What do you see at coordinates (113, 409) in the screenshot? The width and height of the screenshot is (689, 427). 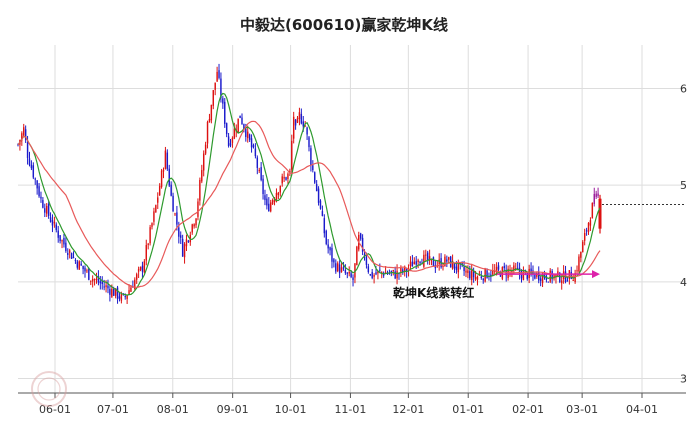 I see `x-tick-label: 07-01` at bounding box center [113, 409].